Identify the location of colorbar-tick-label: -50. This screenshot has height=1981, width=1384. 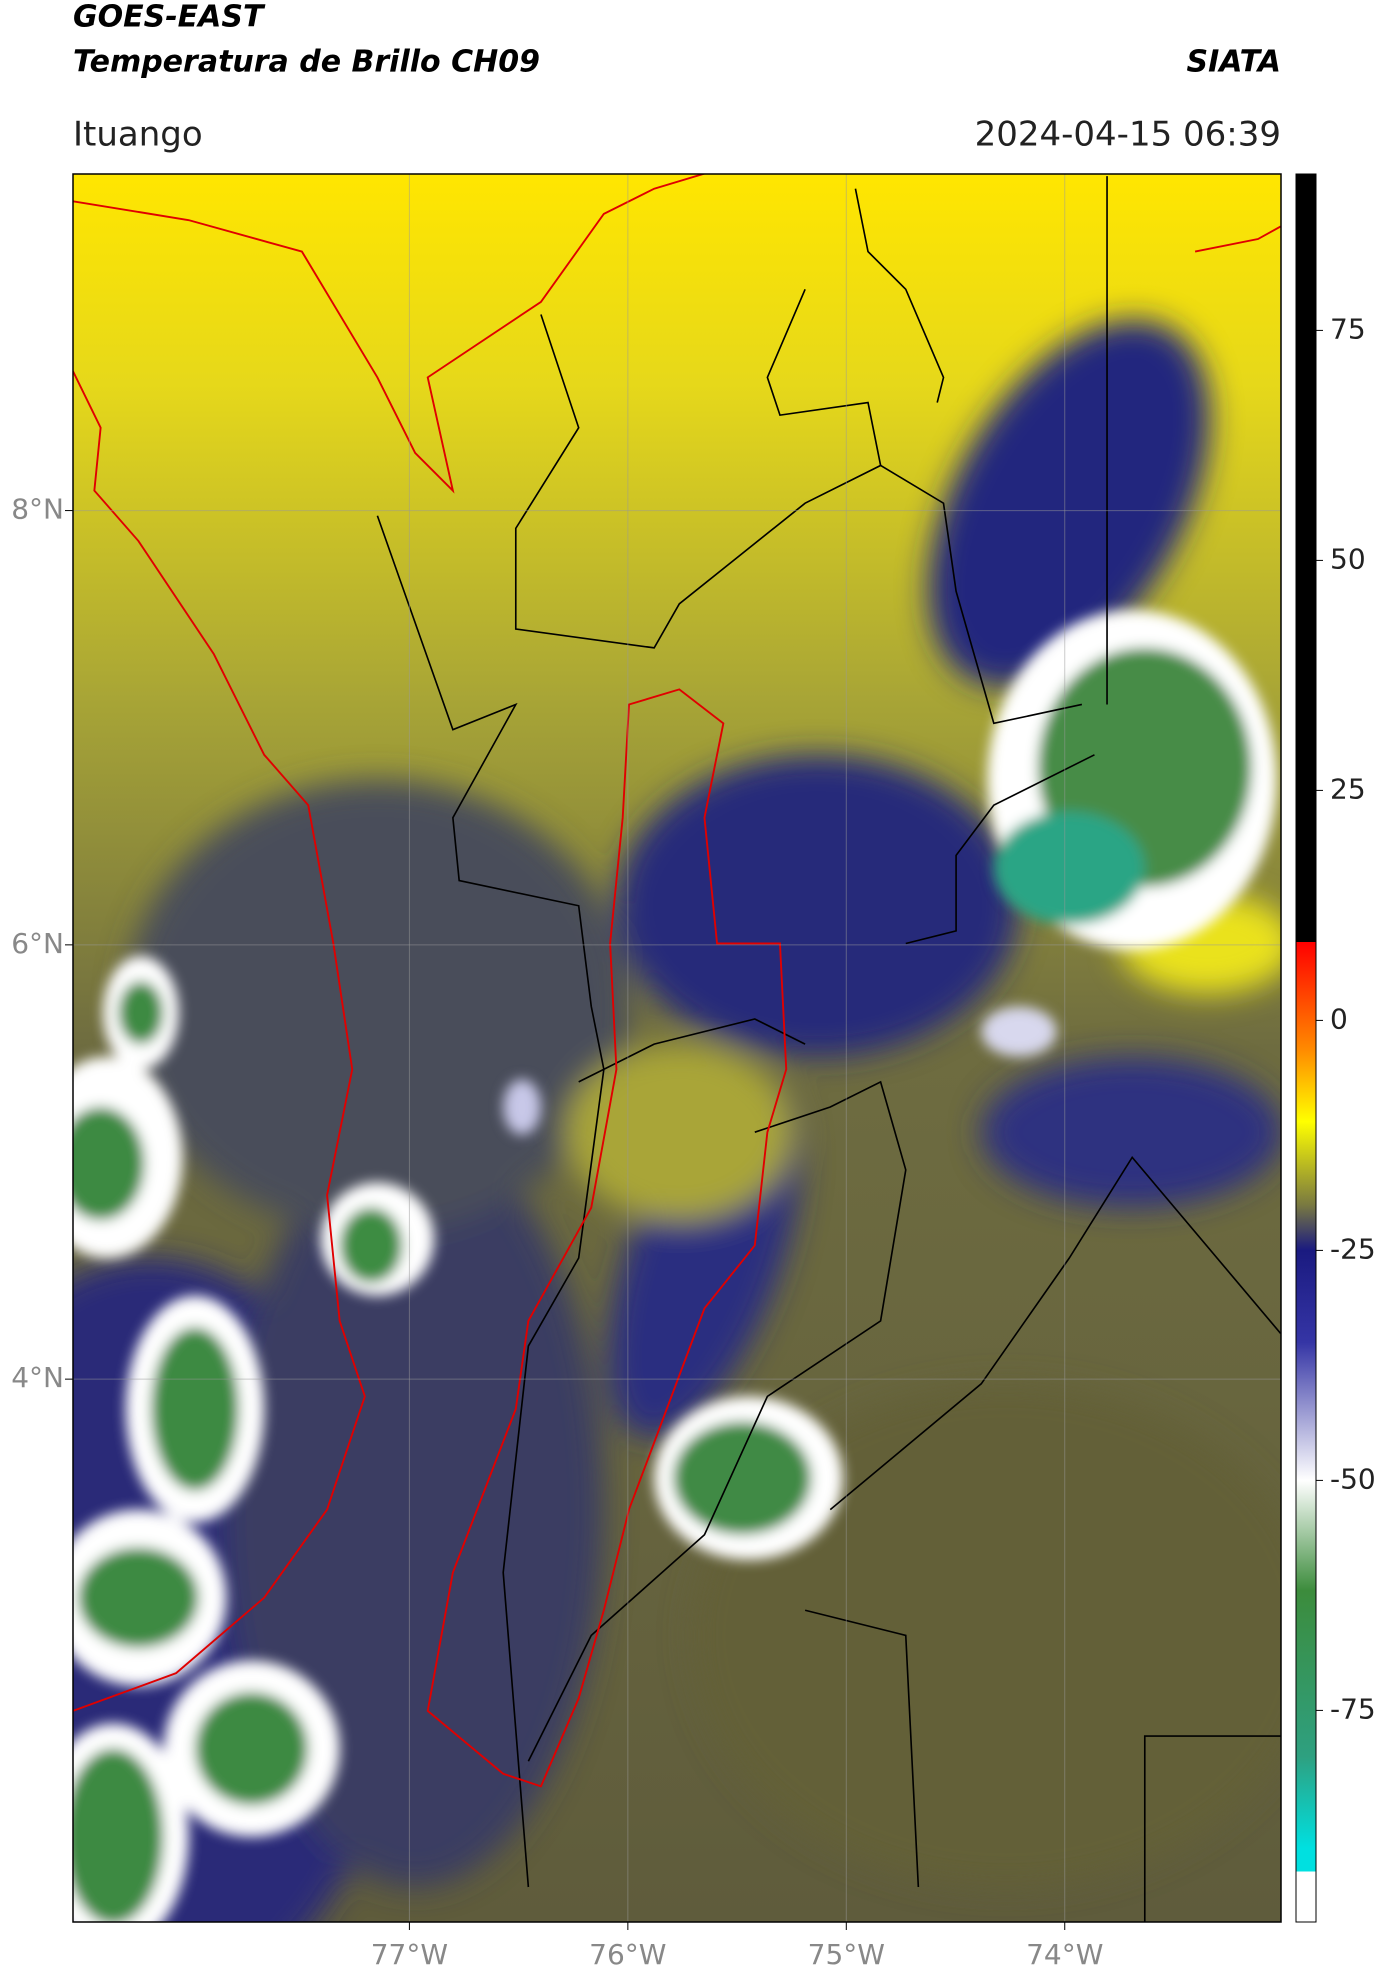
(1353, 1478).